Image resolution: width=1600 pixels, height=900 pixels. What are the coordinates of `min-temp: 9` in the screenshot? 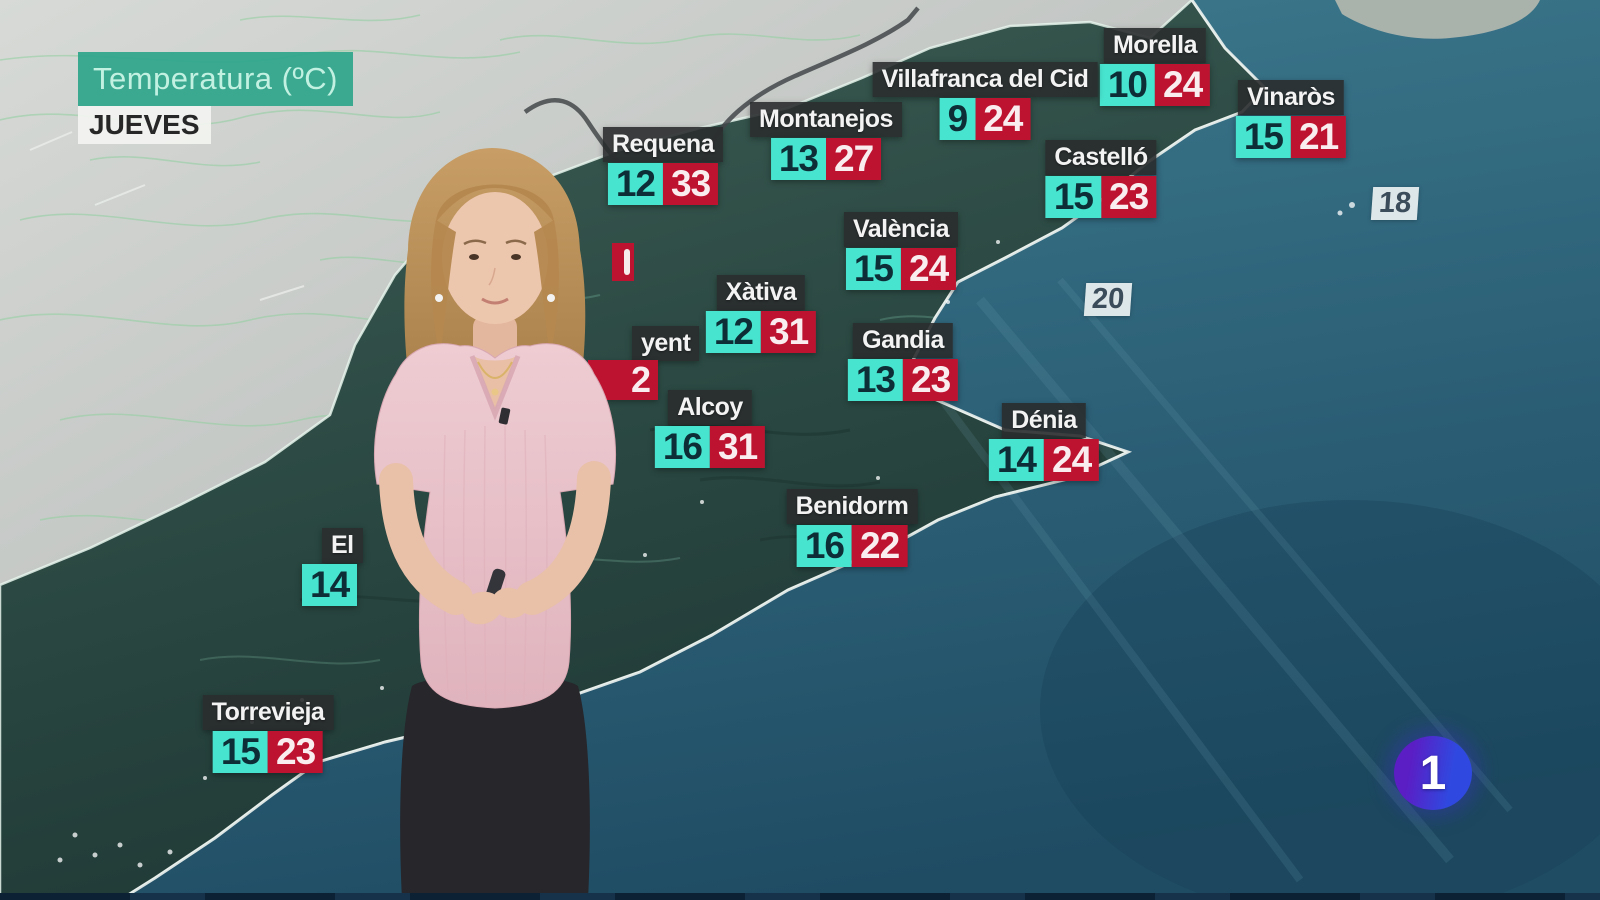 It's located at (957, 119).